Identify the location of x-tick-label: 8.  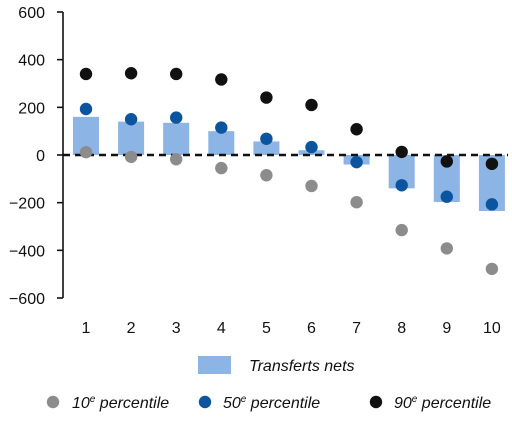
(401, 328).